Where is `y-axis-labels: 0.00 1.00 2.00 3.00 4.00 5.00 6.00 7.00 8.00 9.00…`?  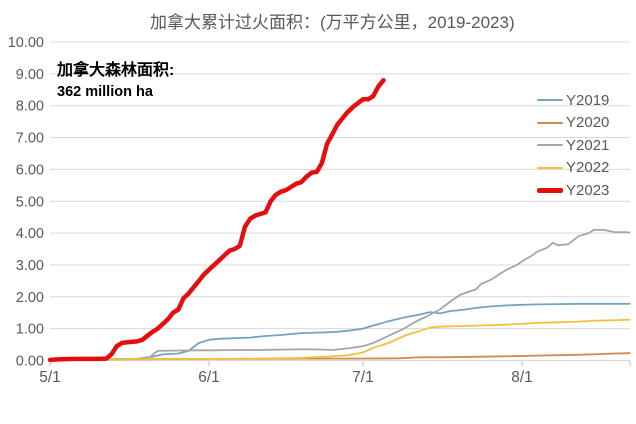 y-axis-labels: 0.00 1.00 2.00 3.00 4.00 5.00 6.00 7.00 8.00 9.00… is located at coordinates (26, 202).